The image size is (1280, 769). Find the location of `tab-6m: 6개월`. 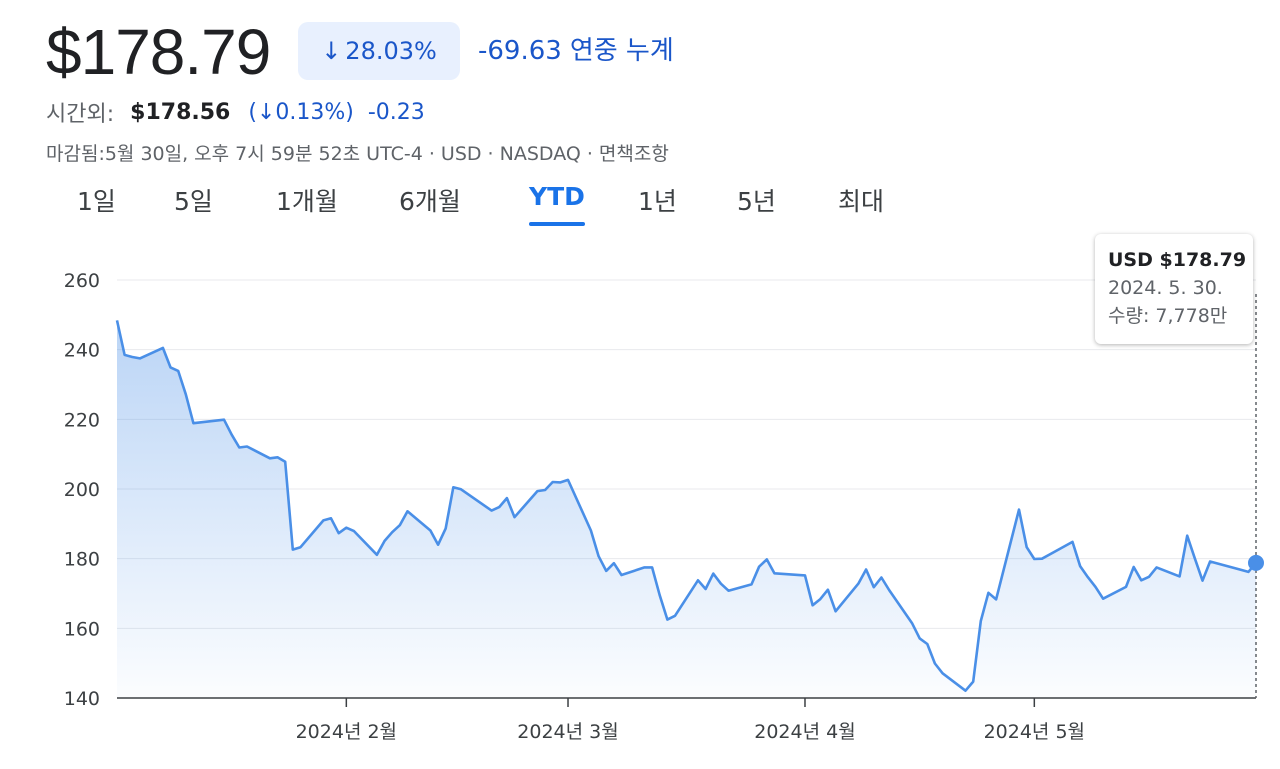

tab-6m: 6개월 is located at coordinates (430, 201).